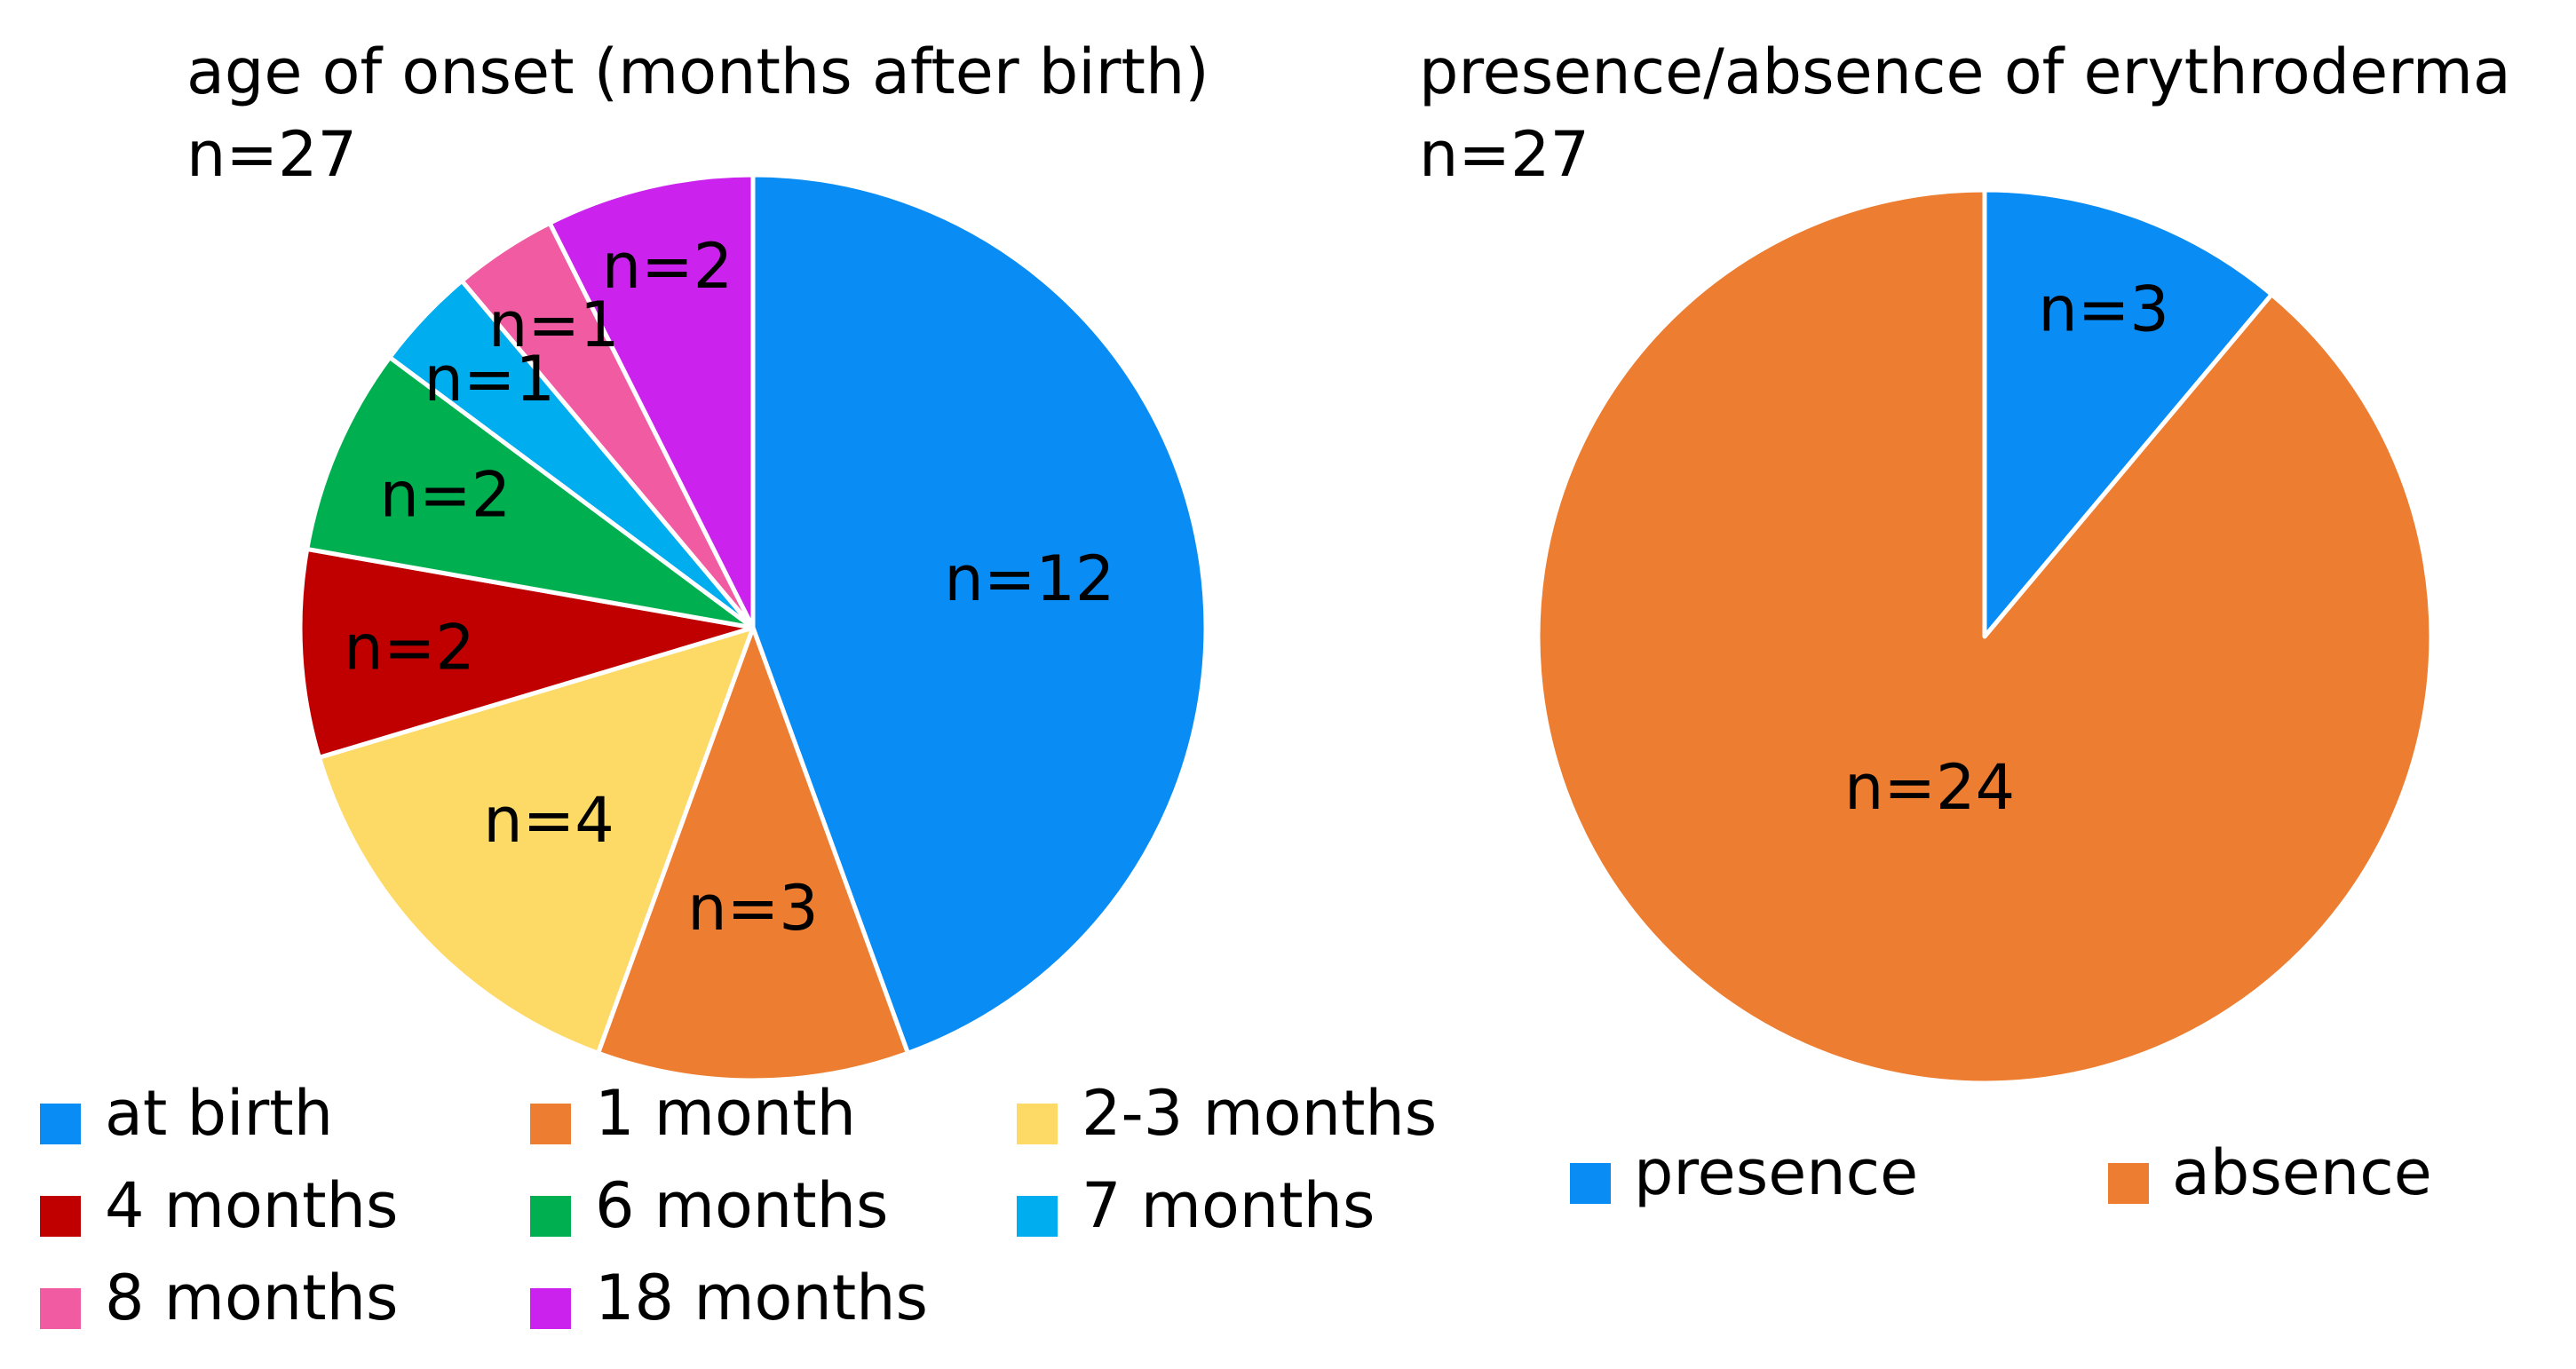  I want to click on data-label-7-months: n=1, so click(490, 379).